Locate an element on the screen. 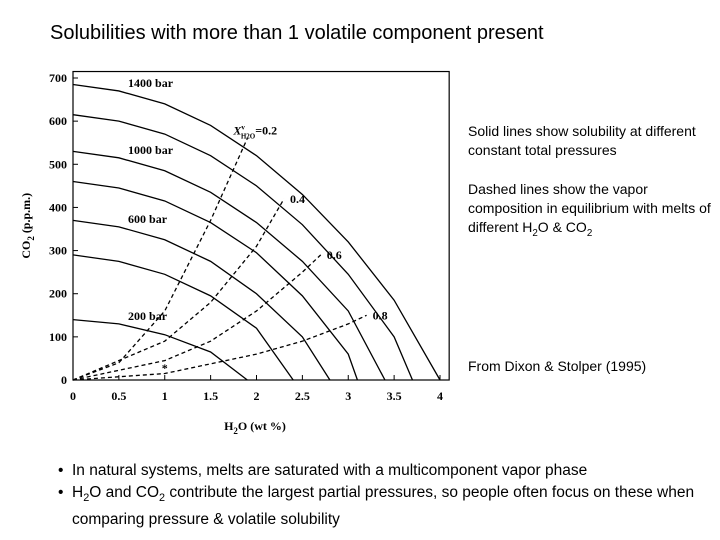 The width and height of the screenshot is (720, 540). series-label: 1000 bar is located at coordinates (151, 150).